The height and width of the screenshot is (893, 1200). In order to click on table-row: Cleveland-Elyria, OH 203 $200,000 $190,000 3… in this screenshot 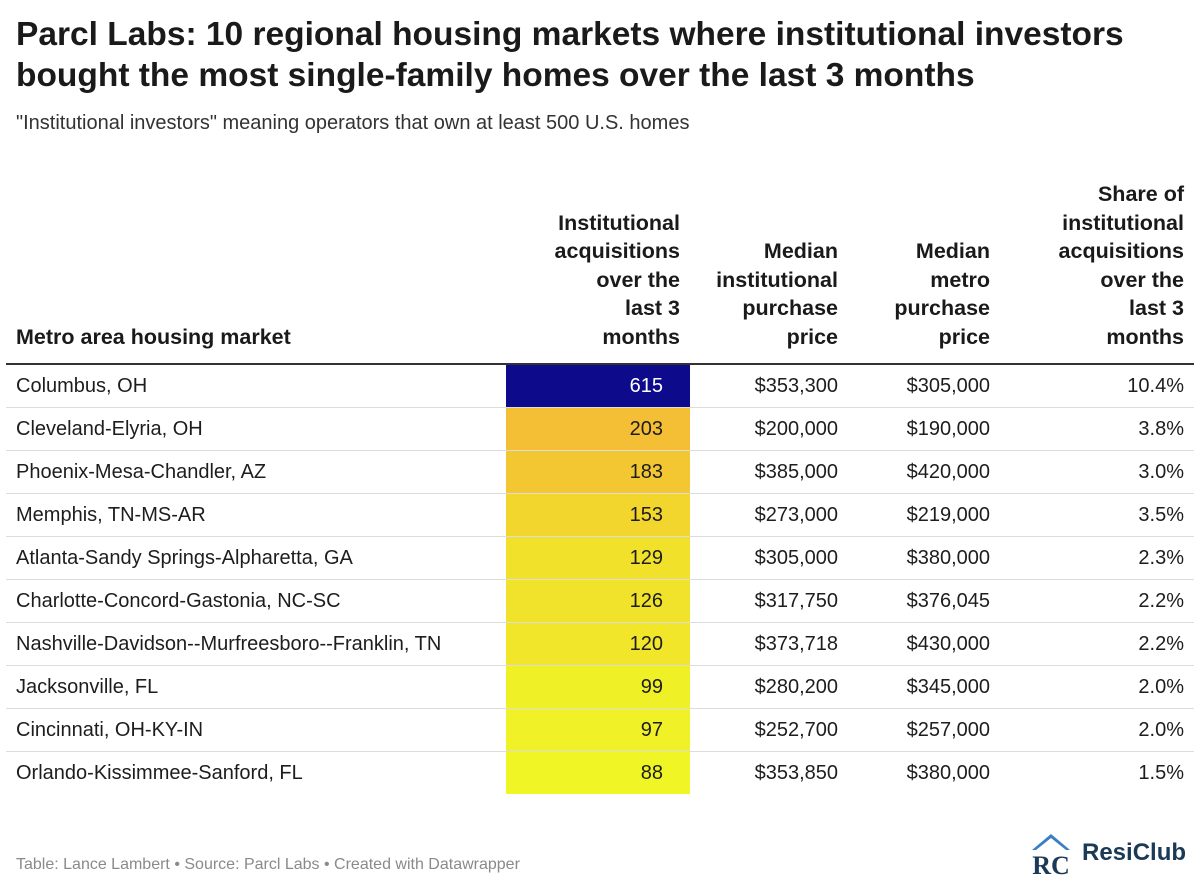, I will do `click(600, 429)`.